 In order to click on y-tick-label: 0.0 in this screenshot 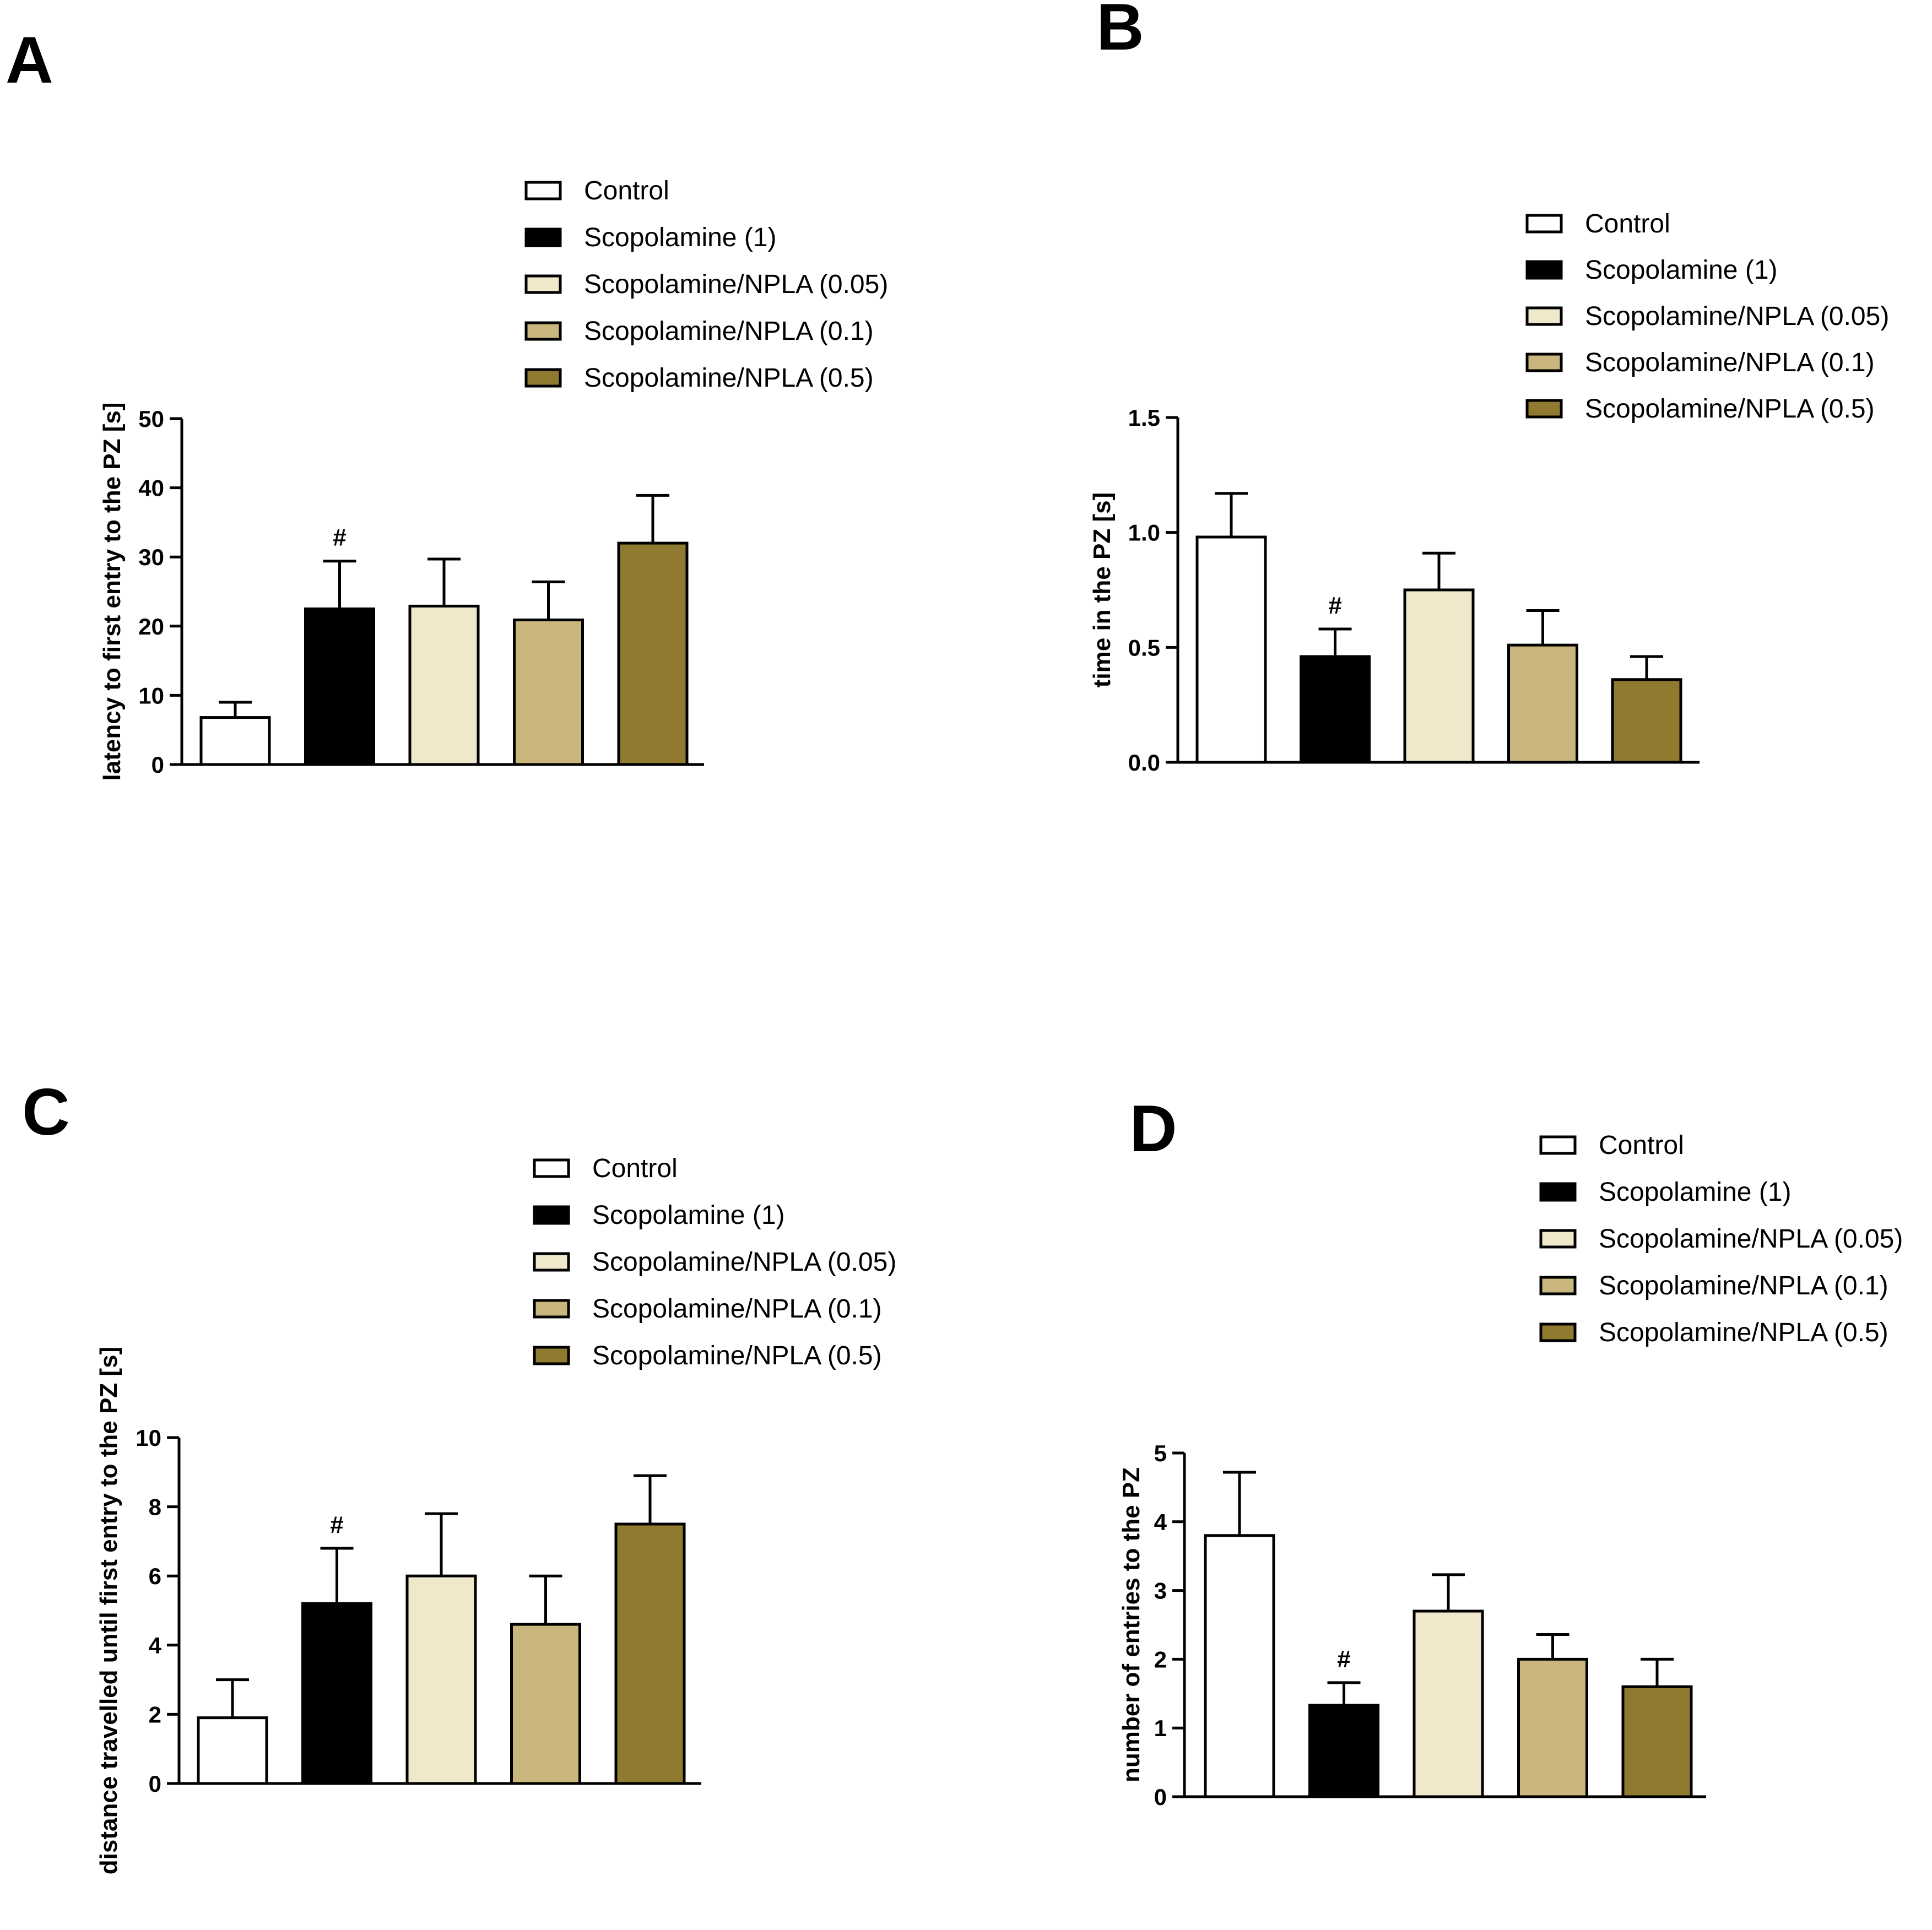, I will do `click(1144, 763)`.